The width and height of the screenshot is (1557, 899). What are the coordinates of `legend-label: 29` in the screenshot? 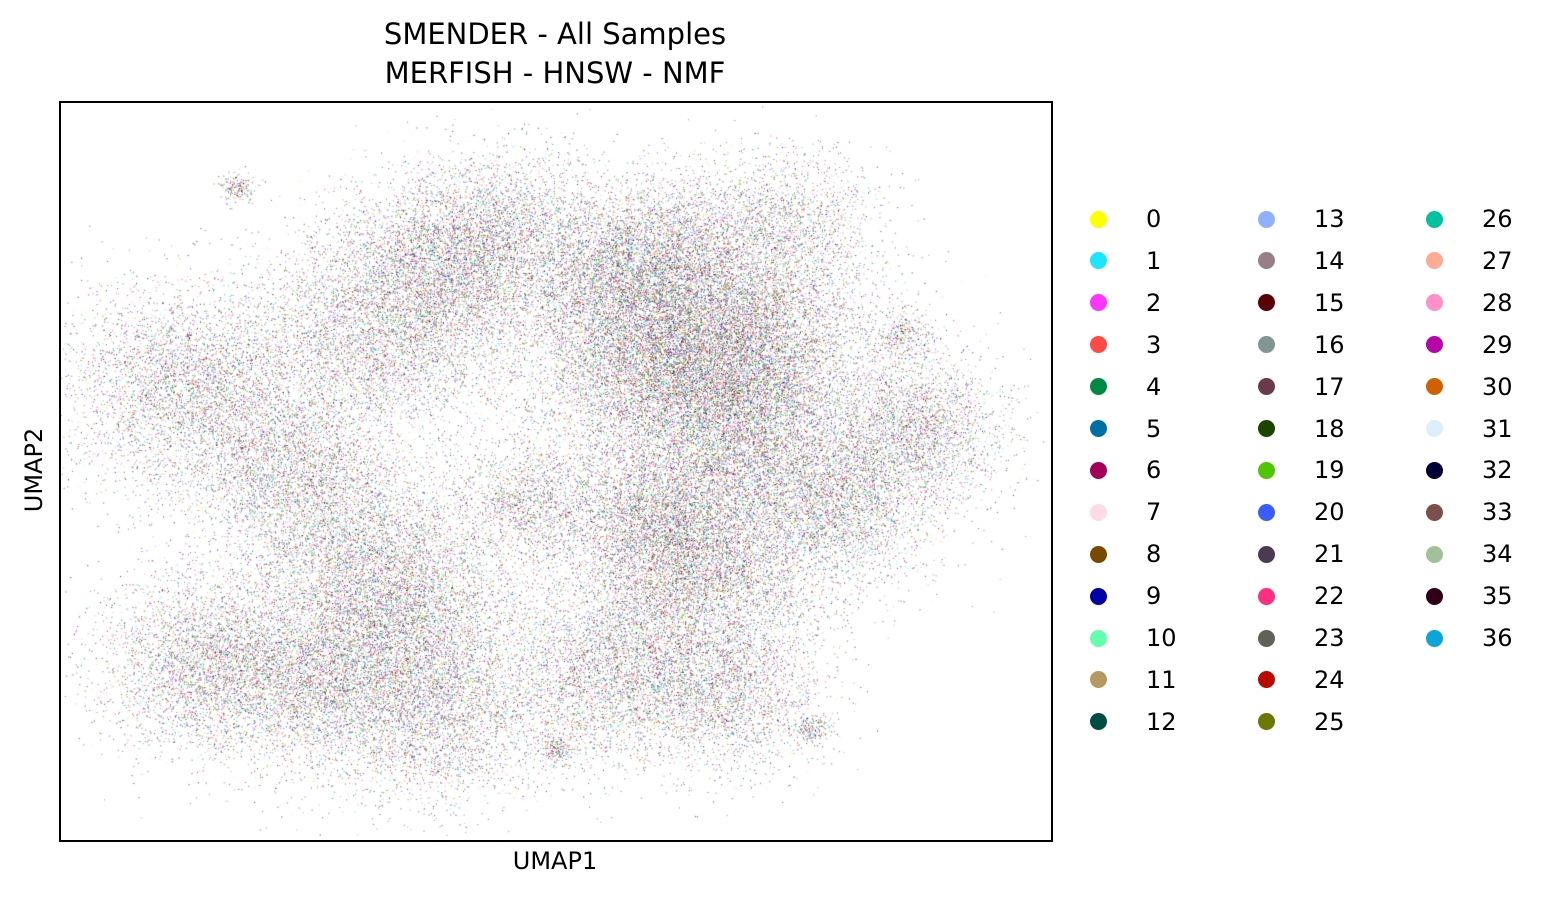 It's located at (1497, 344).